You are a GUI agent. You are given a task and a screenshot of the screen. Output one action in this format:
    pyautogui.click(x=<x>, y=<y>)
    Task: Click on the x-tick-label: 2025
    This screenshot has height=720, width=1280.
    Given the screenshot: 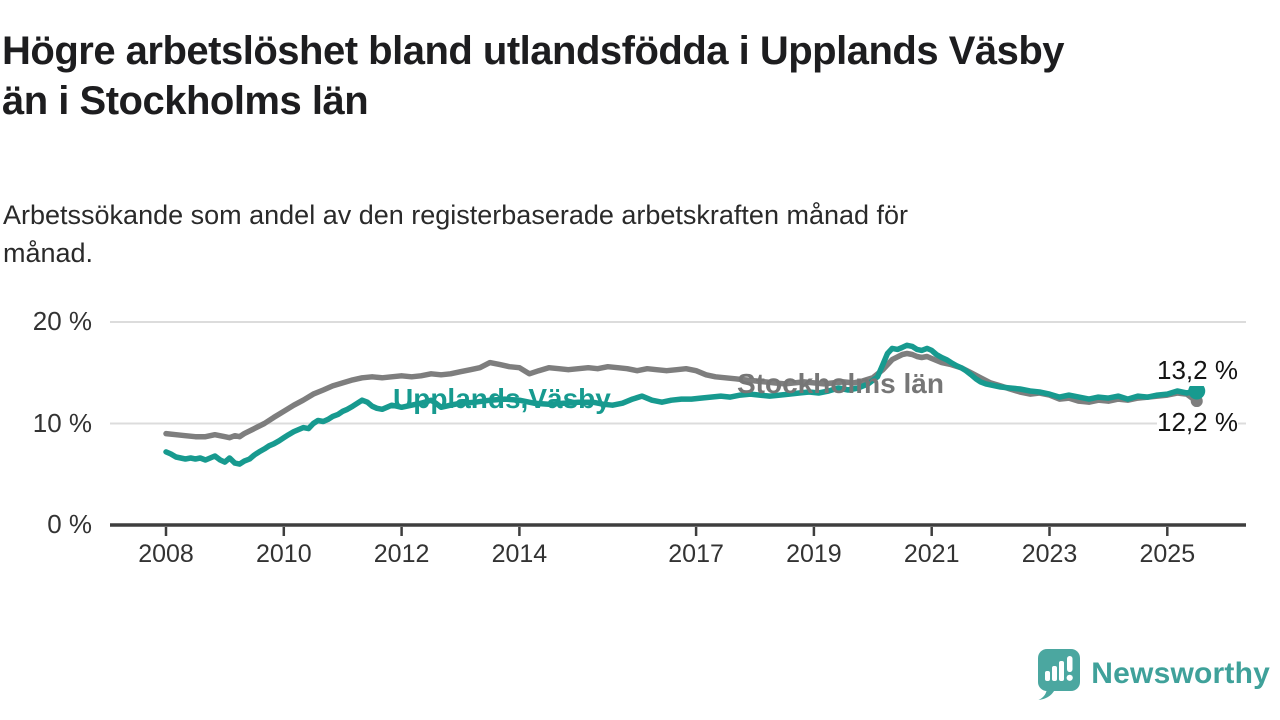 What is the action you would take?
    pyautogui.click(x=1167, y=554)
    